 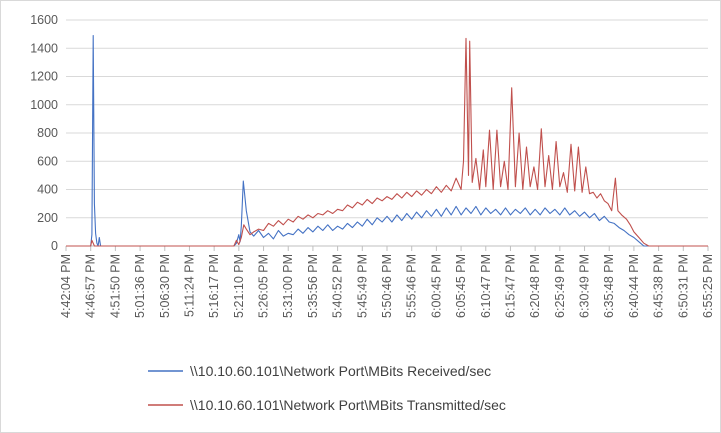 What do you see at coordinates (510, 286) in the screenshot?
I see `x-tick-label: 6:15:47 PM` at bounding box center [510, 286].